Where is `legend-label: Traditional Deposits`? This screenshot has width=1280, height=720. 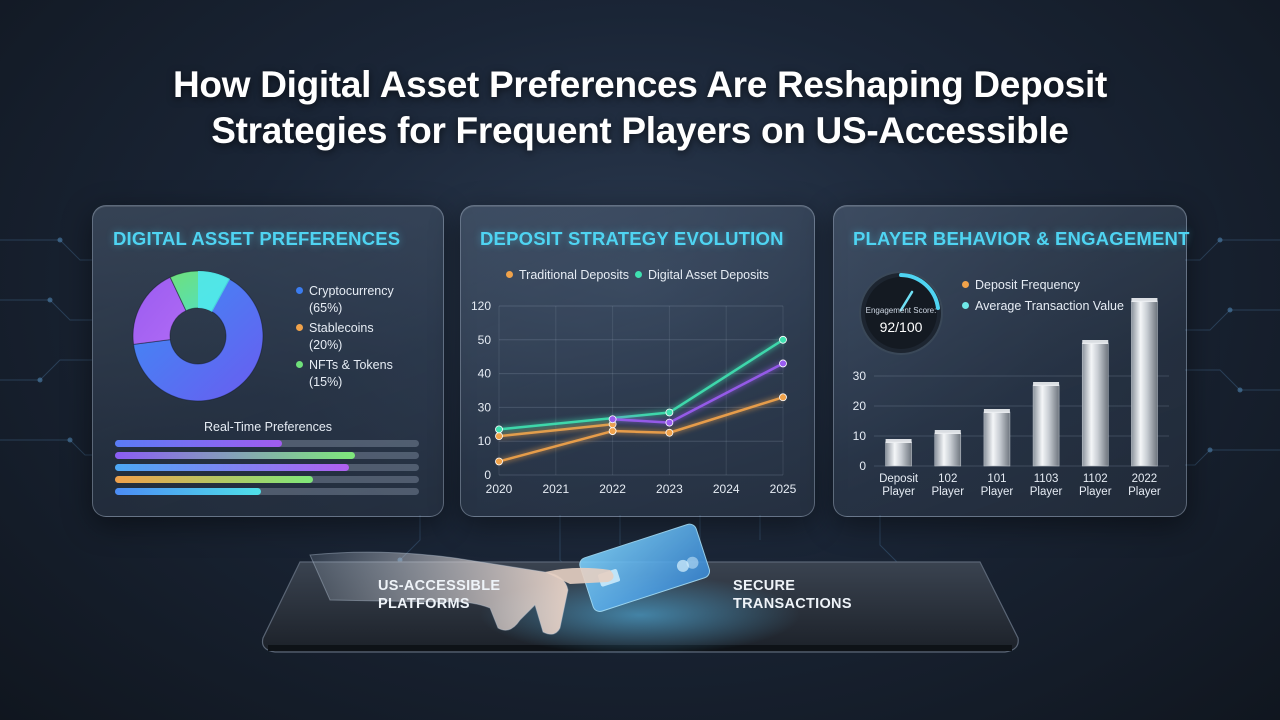 legend-label: Traditional Deposits is located at coordinates (574, 275).